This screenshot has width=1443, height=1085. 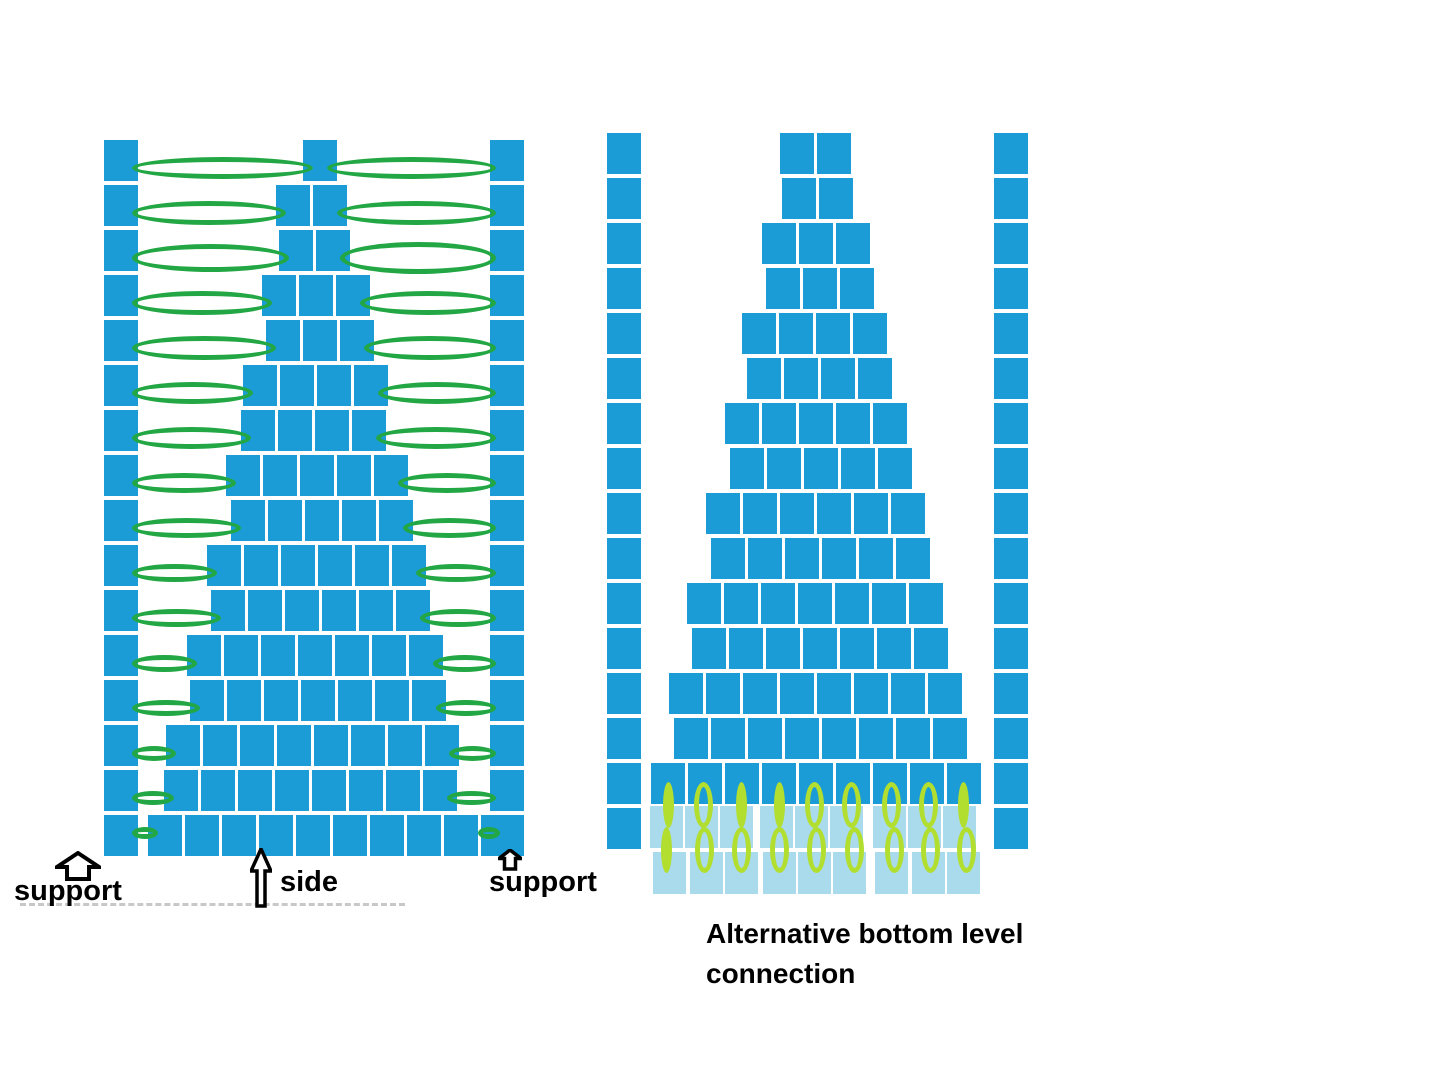 What do you see at coordinates (261, 878) in the screenshot?
I see `side-arrow-icon` at bounding box center [261, 878].